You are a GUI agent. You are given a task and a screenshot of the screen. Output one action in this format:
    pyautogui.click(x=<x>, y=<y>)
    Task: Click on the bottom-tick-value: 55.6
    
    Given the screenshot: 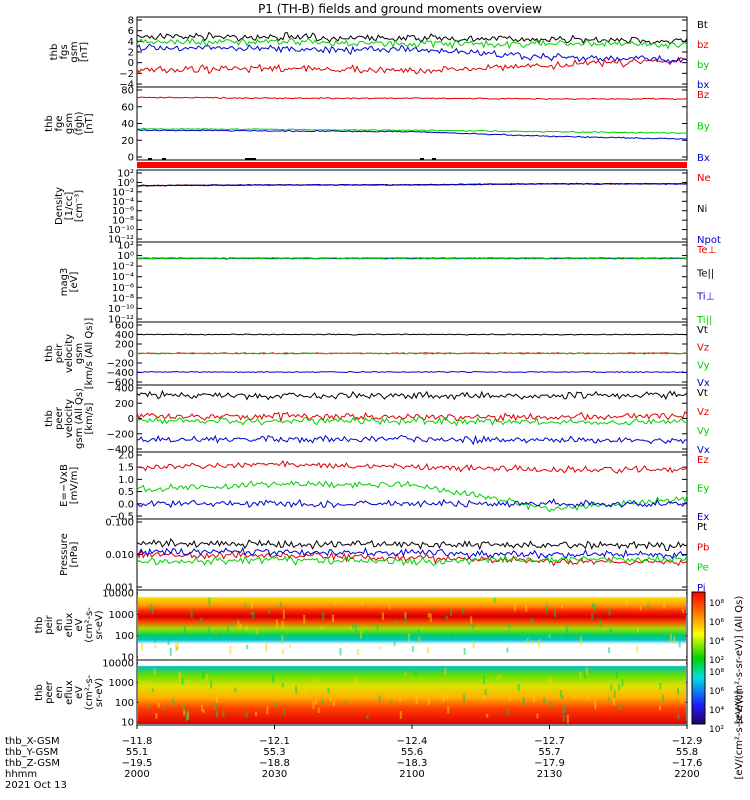 What is the action you would take?
    pyautogui.click(x=412, y=752)
    